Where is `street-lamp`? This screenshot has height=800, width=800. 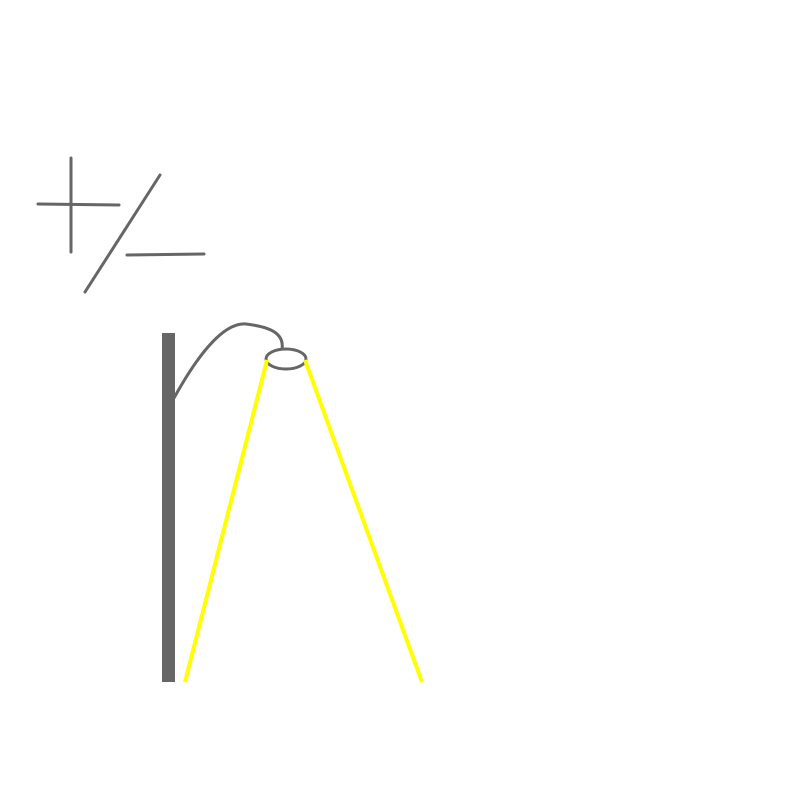
street-lamp is located at coordinates (235, 502).